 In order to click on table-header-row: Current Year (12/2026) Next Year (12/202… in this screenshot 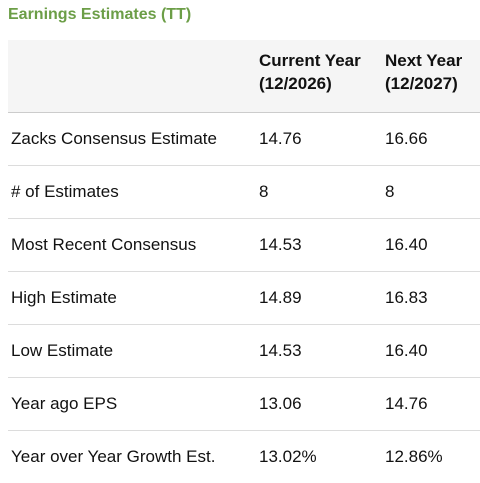, I will do `click(244, 76)`.